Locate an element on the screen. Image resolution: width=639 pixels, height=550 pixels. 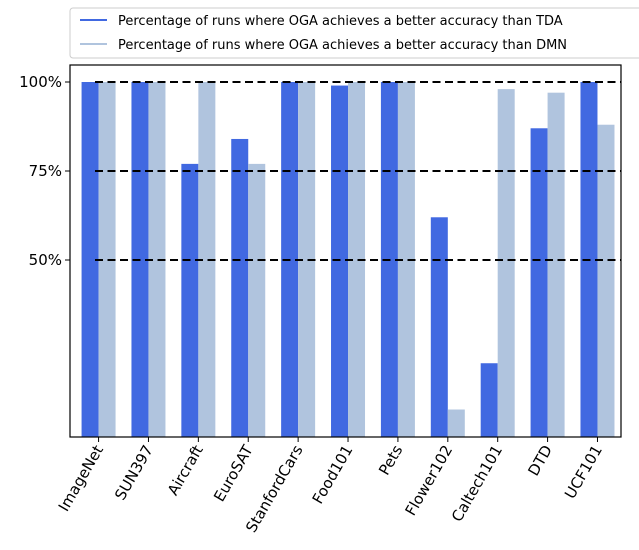
bar-tda-aircraft is located at coordinates (190, 300).